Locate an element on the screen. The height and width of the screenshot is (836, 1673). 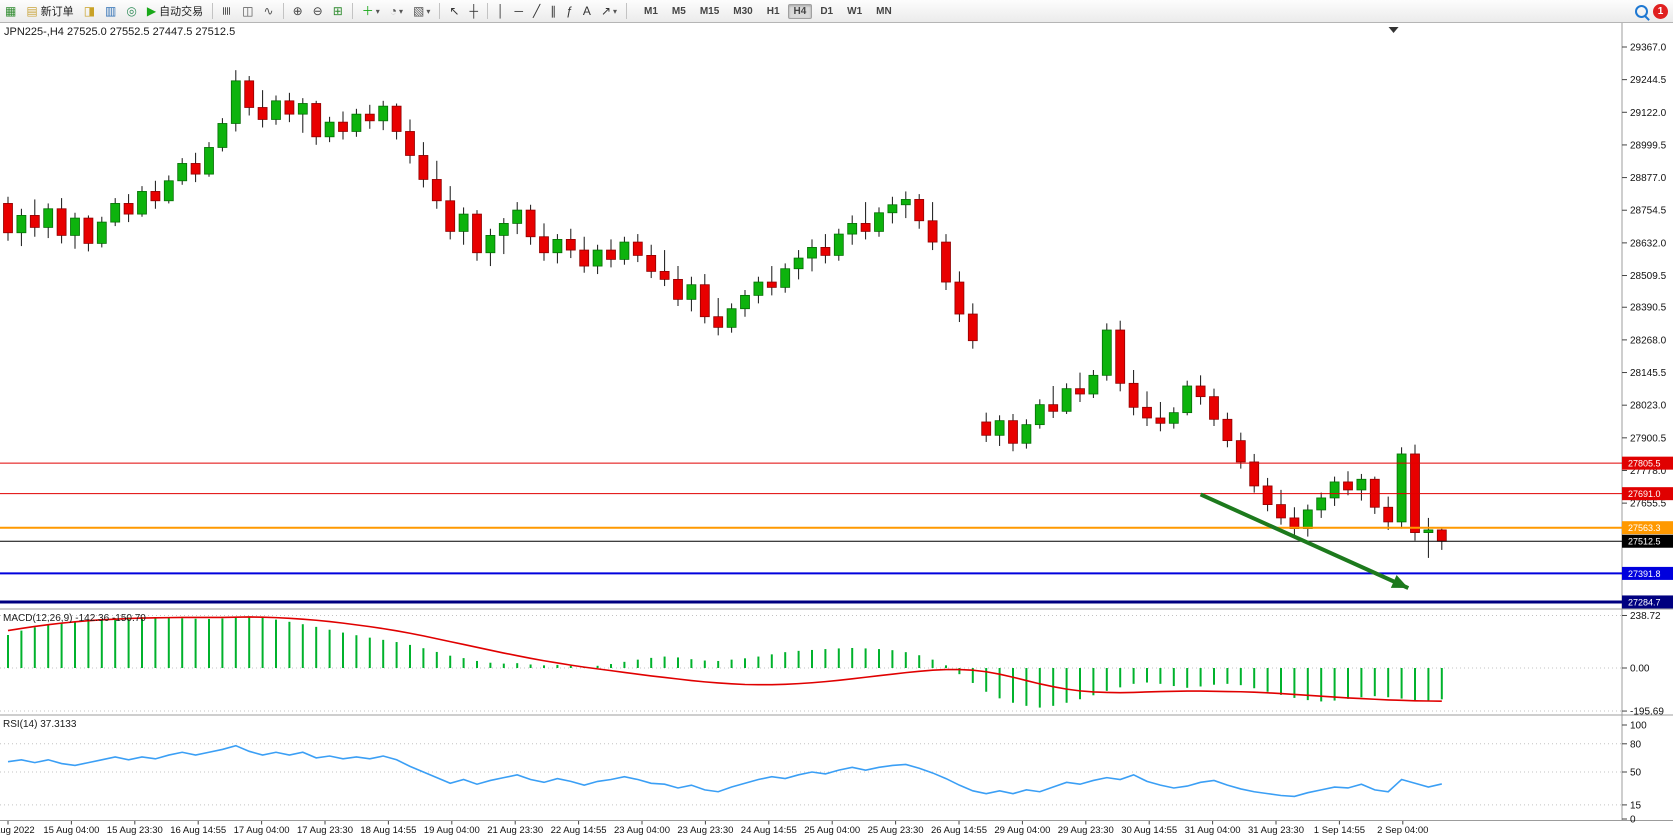
time-axis-label: 23 Aug 23:30 is located at coordinates (705, 830).